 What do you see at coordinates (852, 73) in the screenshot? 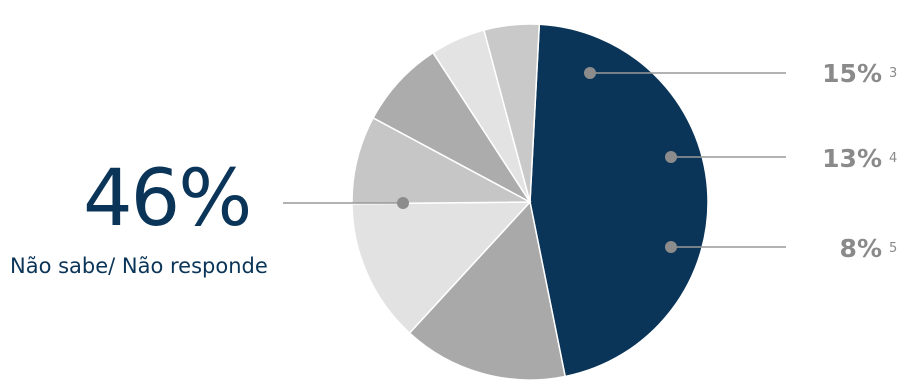
I see `side-percentage-1: 15%` at bounding box center [852, 73].